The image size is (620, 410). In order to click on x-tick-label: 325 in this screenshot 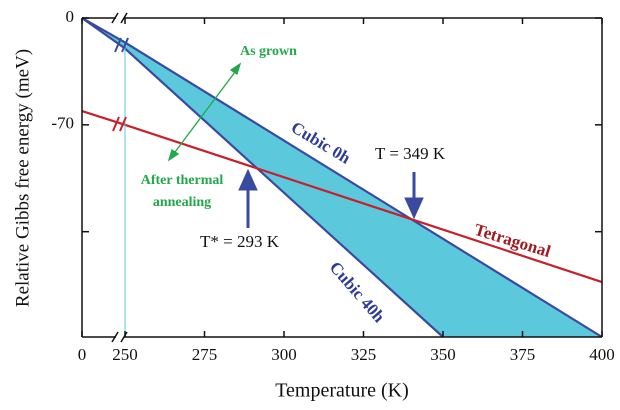, I will do `click(364, 354)`.